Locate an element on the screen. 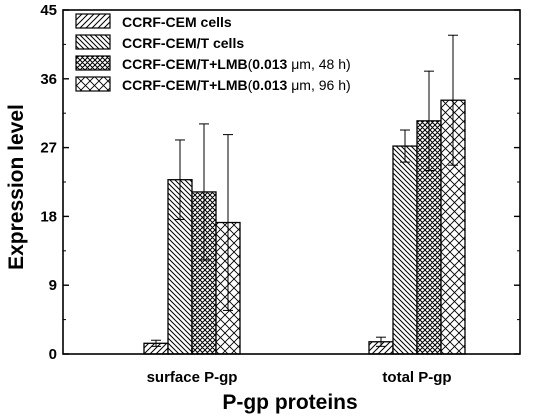 This screenshot has width=538, height=418. legend-label: CCRF-CEM/T+LMB(0.013 μm, 96 h) is located at coordinates (236, 85).